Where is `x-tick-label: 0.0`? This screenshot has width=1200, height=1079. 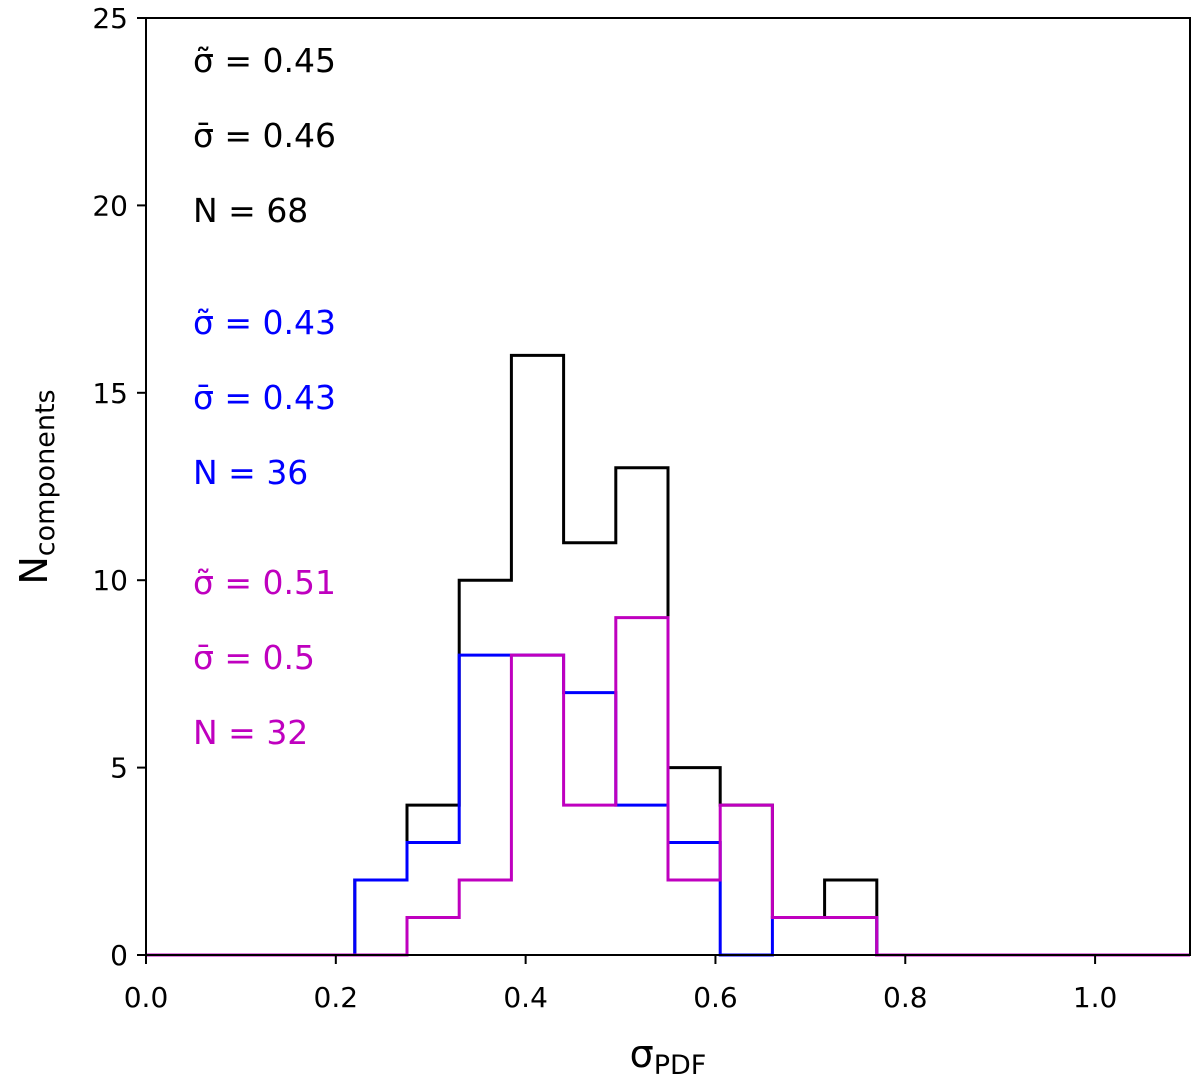
x-tick-label: 0.0 is located at coordinates (146, 997).